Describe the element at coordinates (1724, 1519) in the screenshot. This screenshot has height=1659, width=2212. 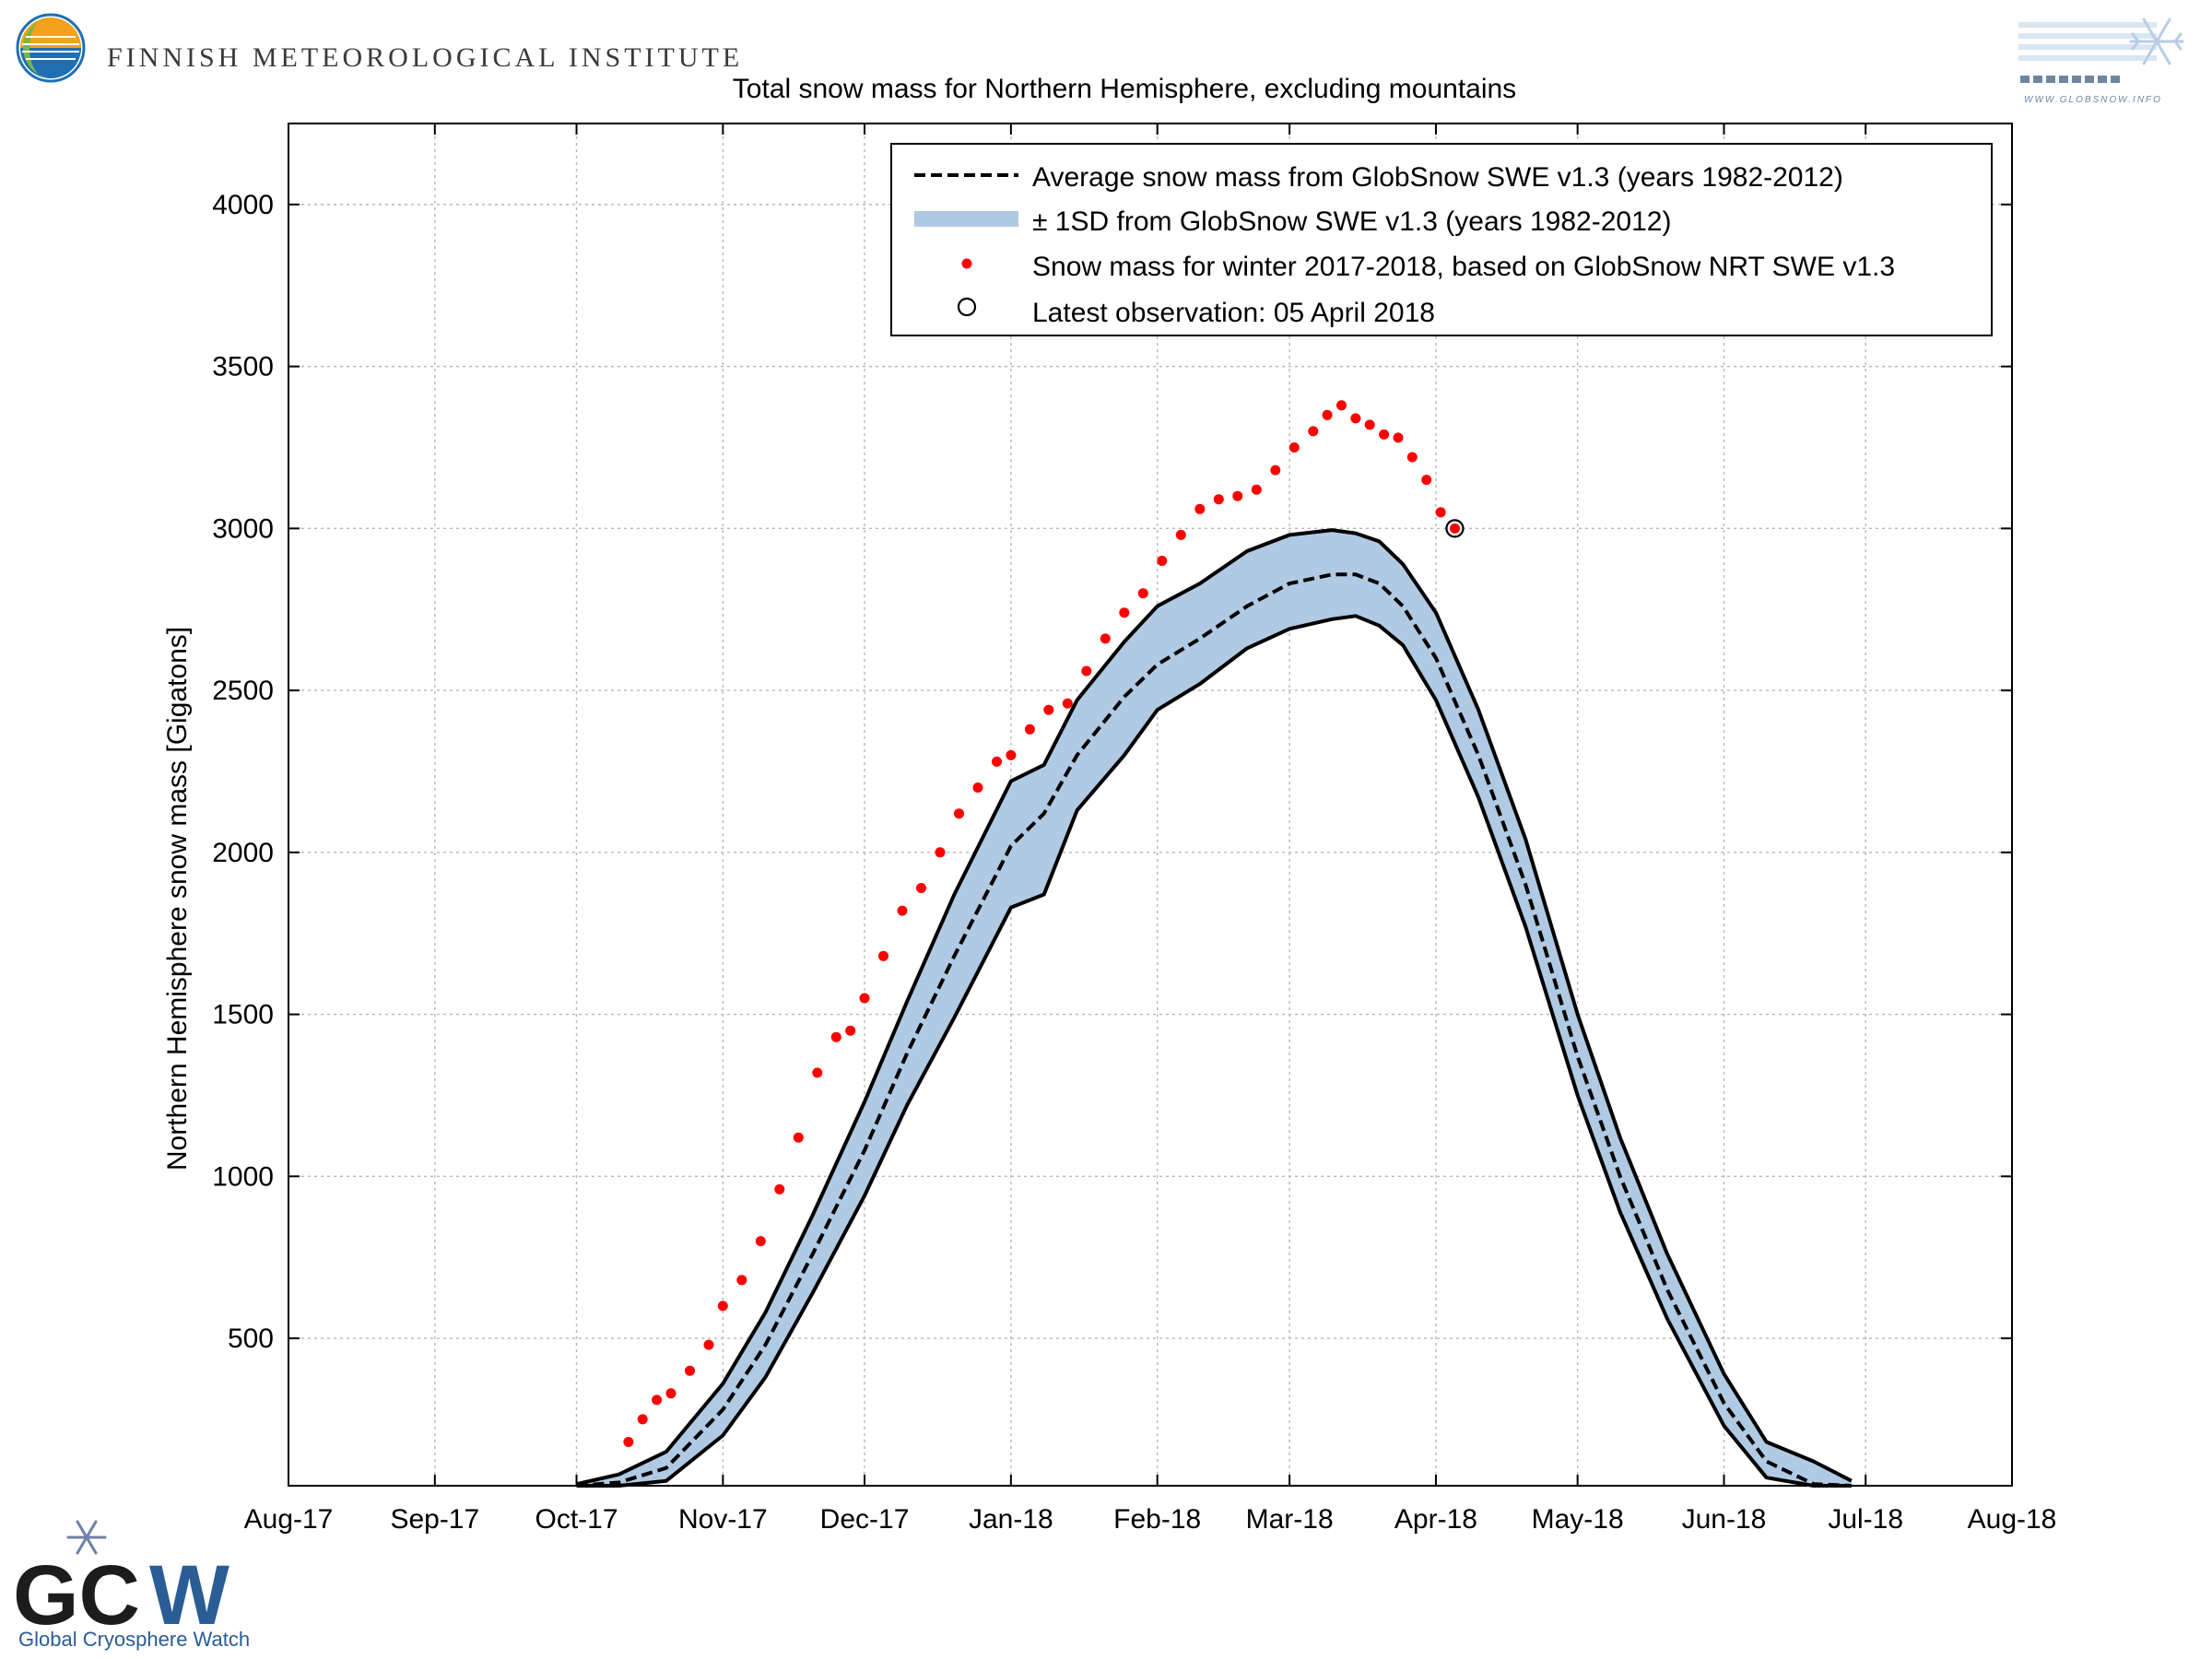
I see `x-tick-label: Jun-18` at that location.